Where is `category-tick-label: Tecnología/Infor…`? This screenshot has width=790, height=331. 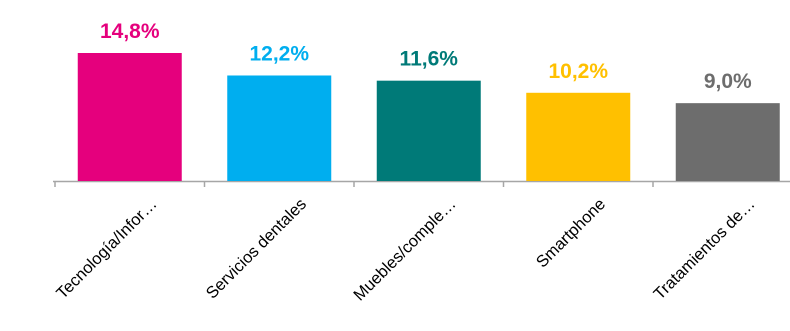
category-tick-label: Tecnología/Infor… is located at coordinates (106, 248).